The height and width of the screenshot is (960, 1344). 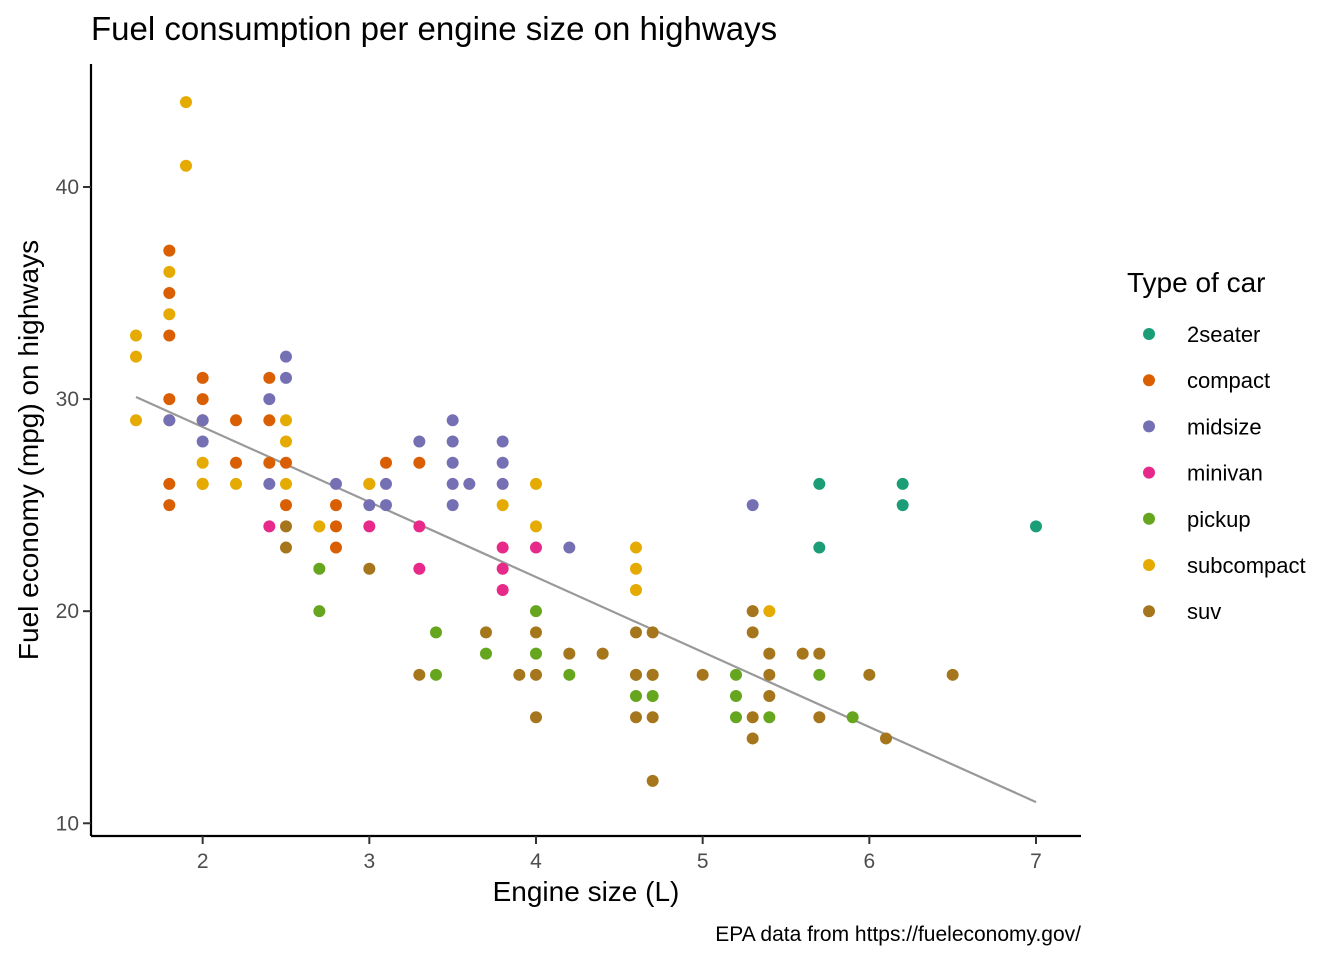 What do you see at coordinates (586, 643) in the screenshot?
I see `series-pickup` at bounding box center [586, 643].